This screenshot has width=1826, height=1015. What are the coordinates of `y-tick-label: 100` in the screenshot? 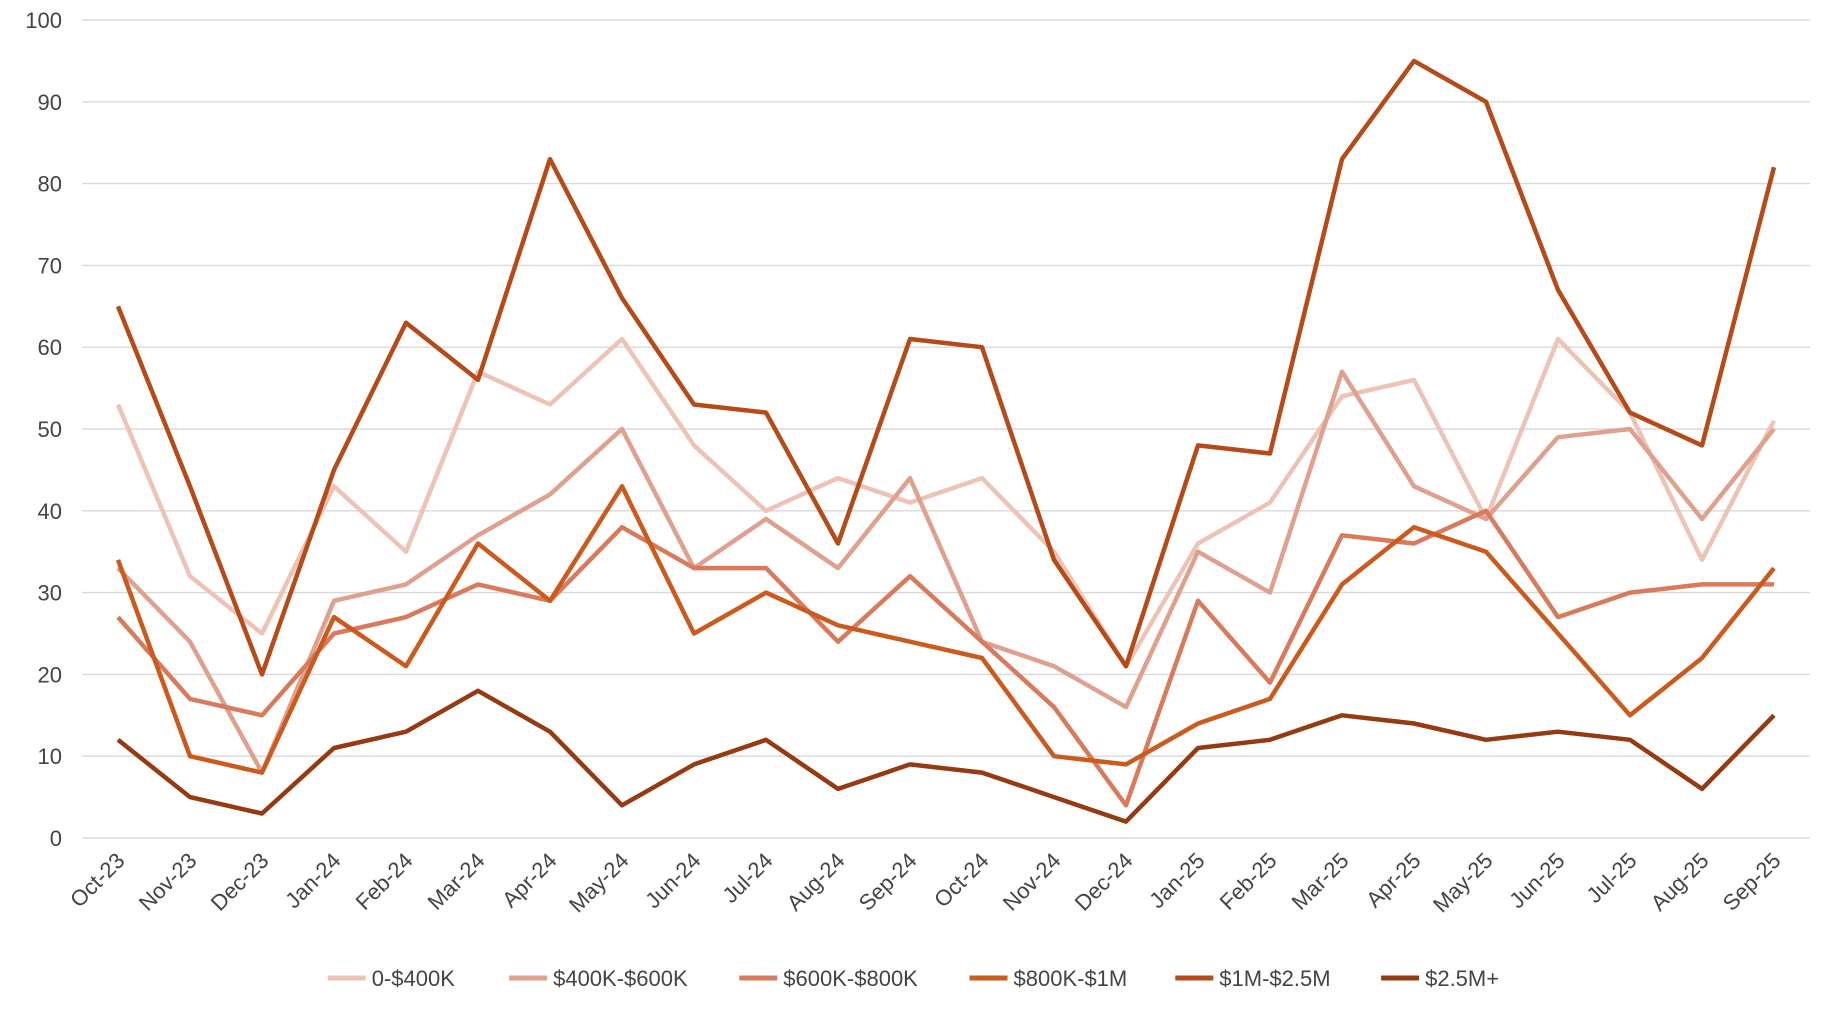 It's located at (43, 20).